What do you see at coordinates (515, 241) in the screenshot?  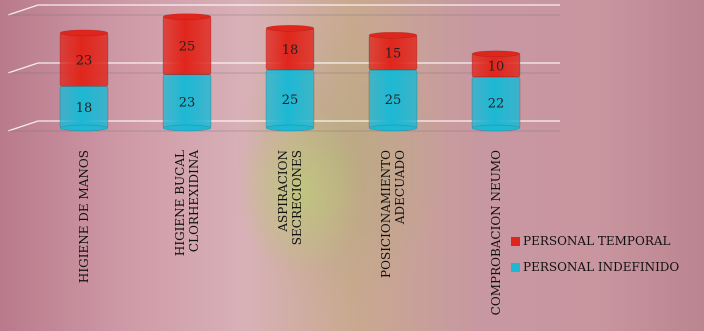 I see `legend-swatch-temporal` at bounding box center [515, 241].